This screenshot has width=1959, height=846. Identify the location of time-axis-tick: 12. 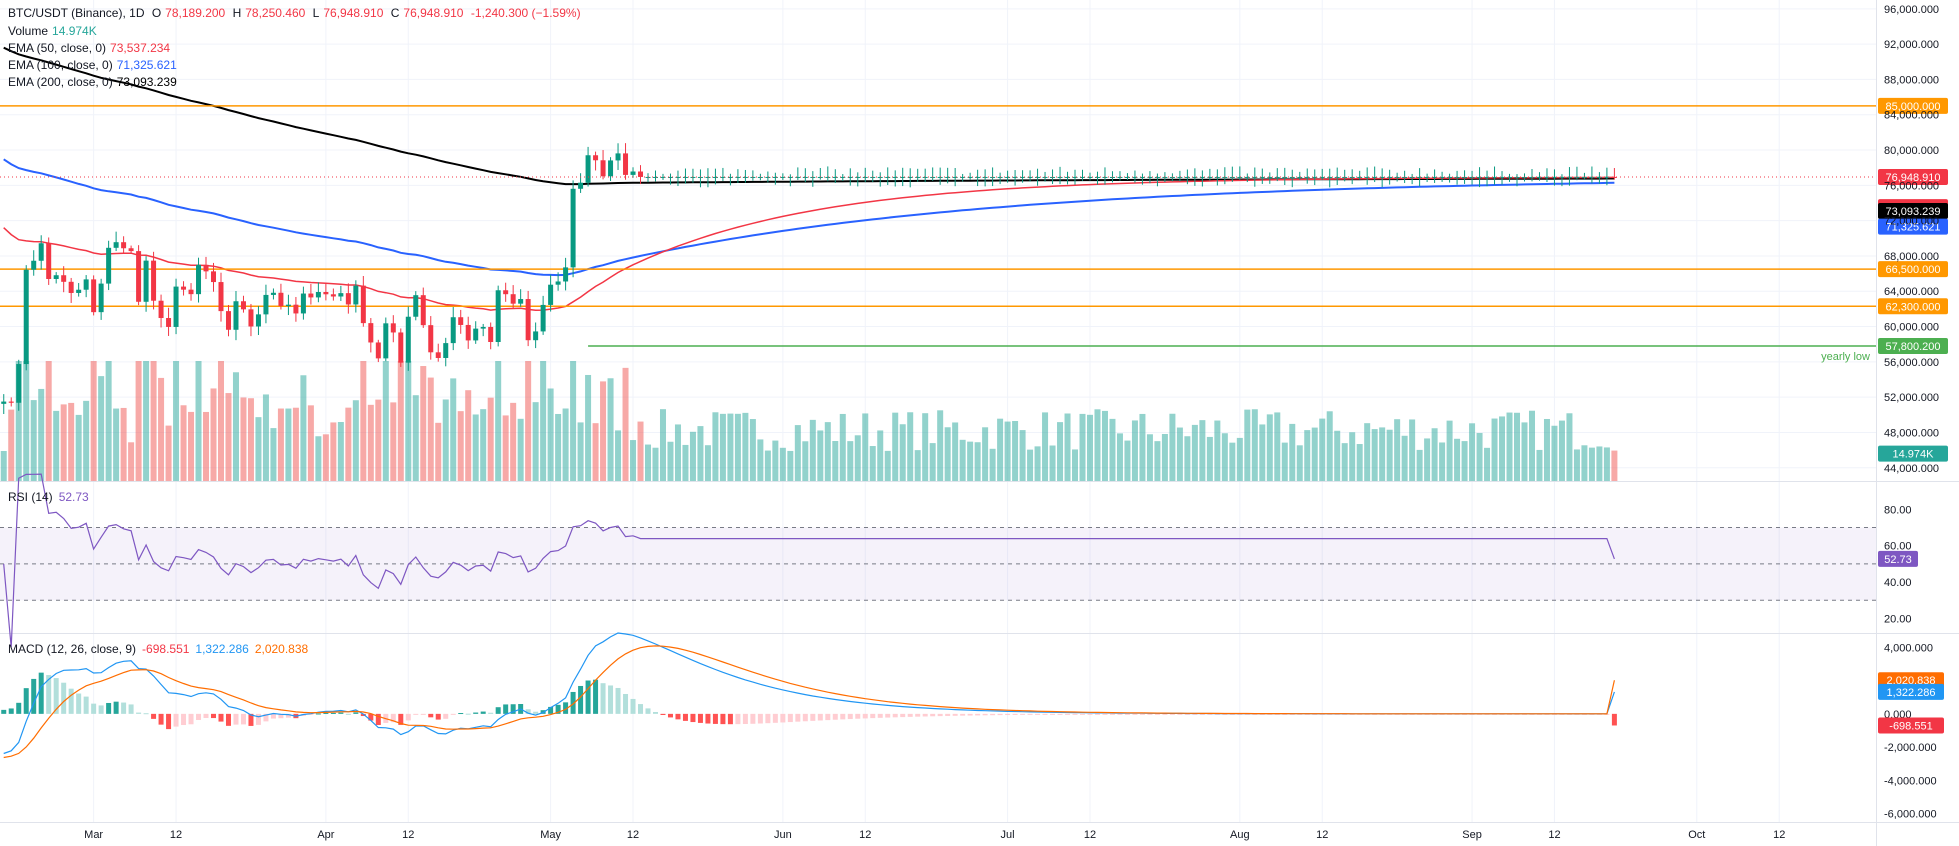
(633, 835).